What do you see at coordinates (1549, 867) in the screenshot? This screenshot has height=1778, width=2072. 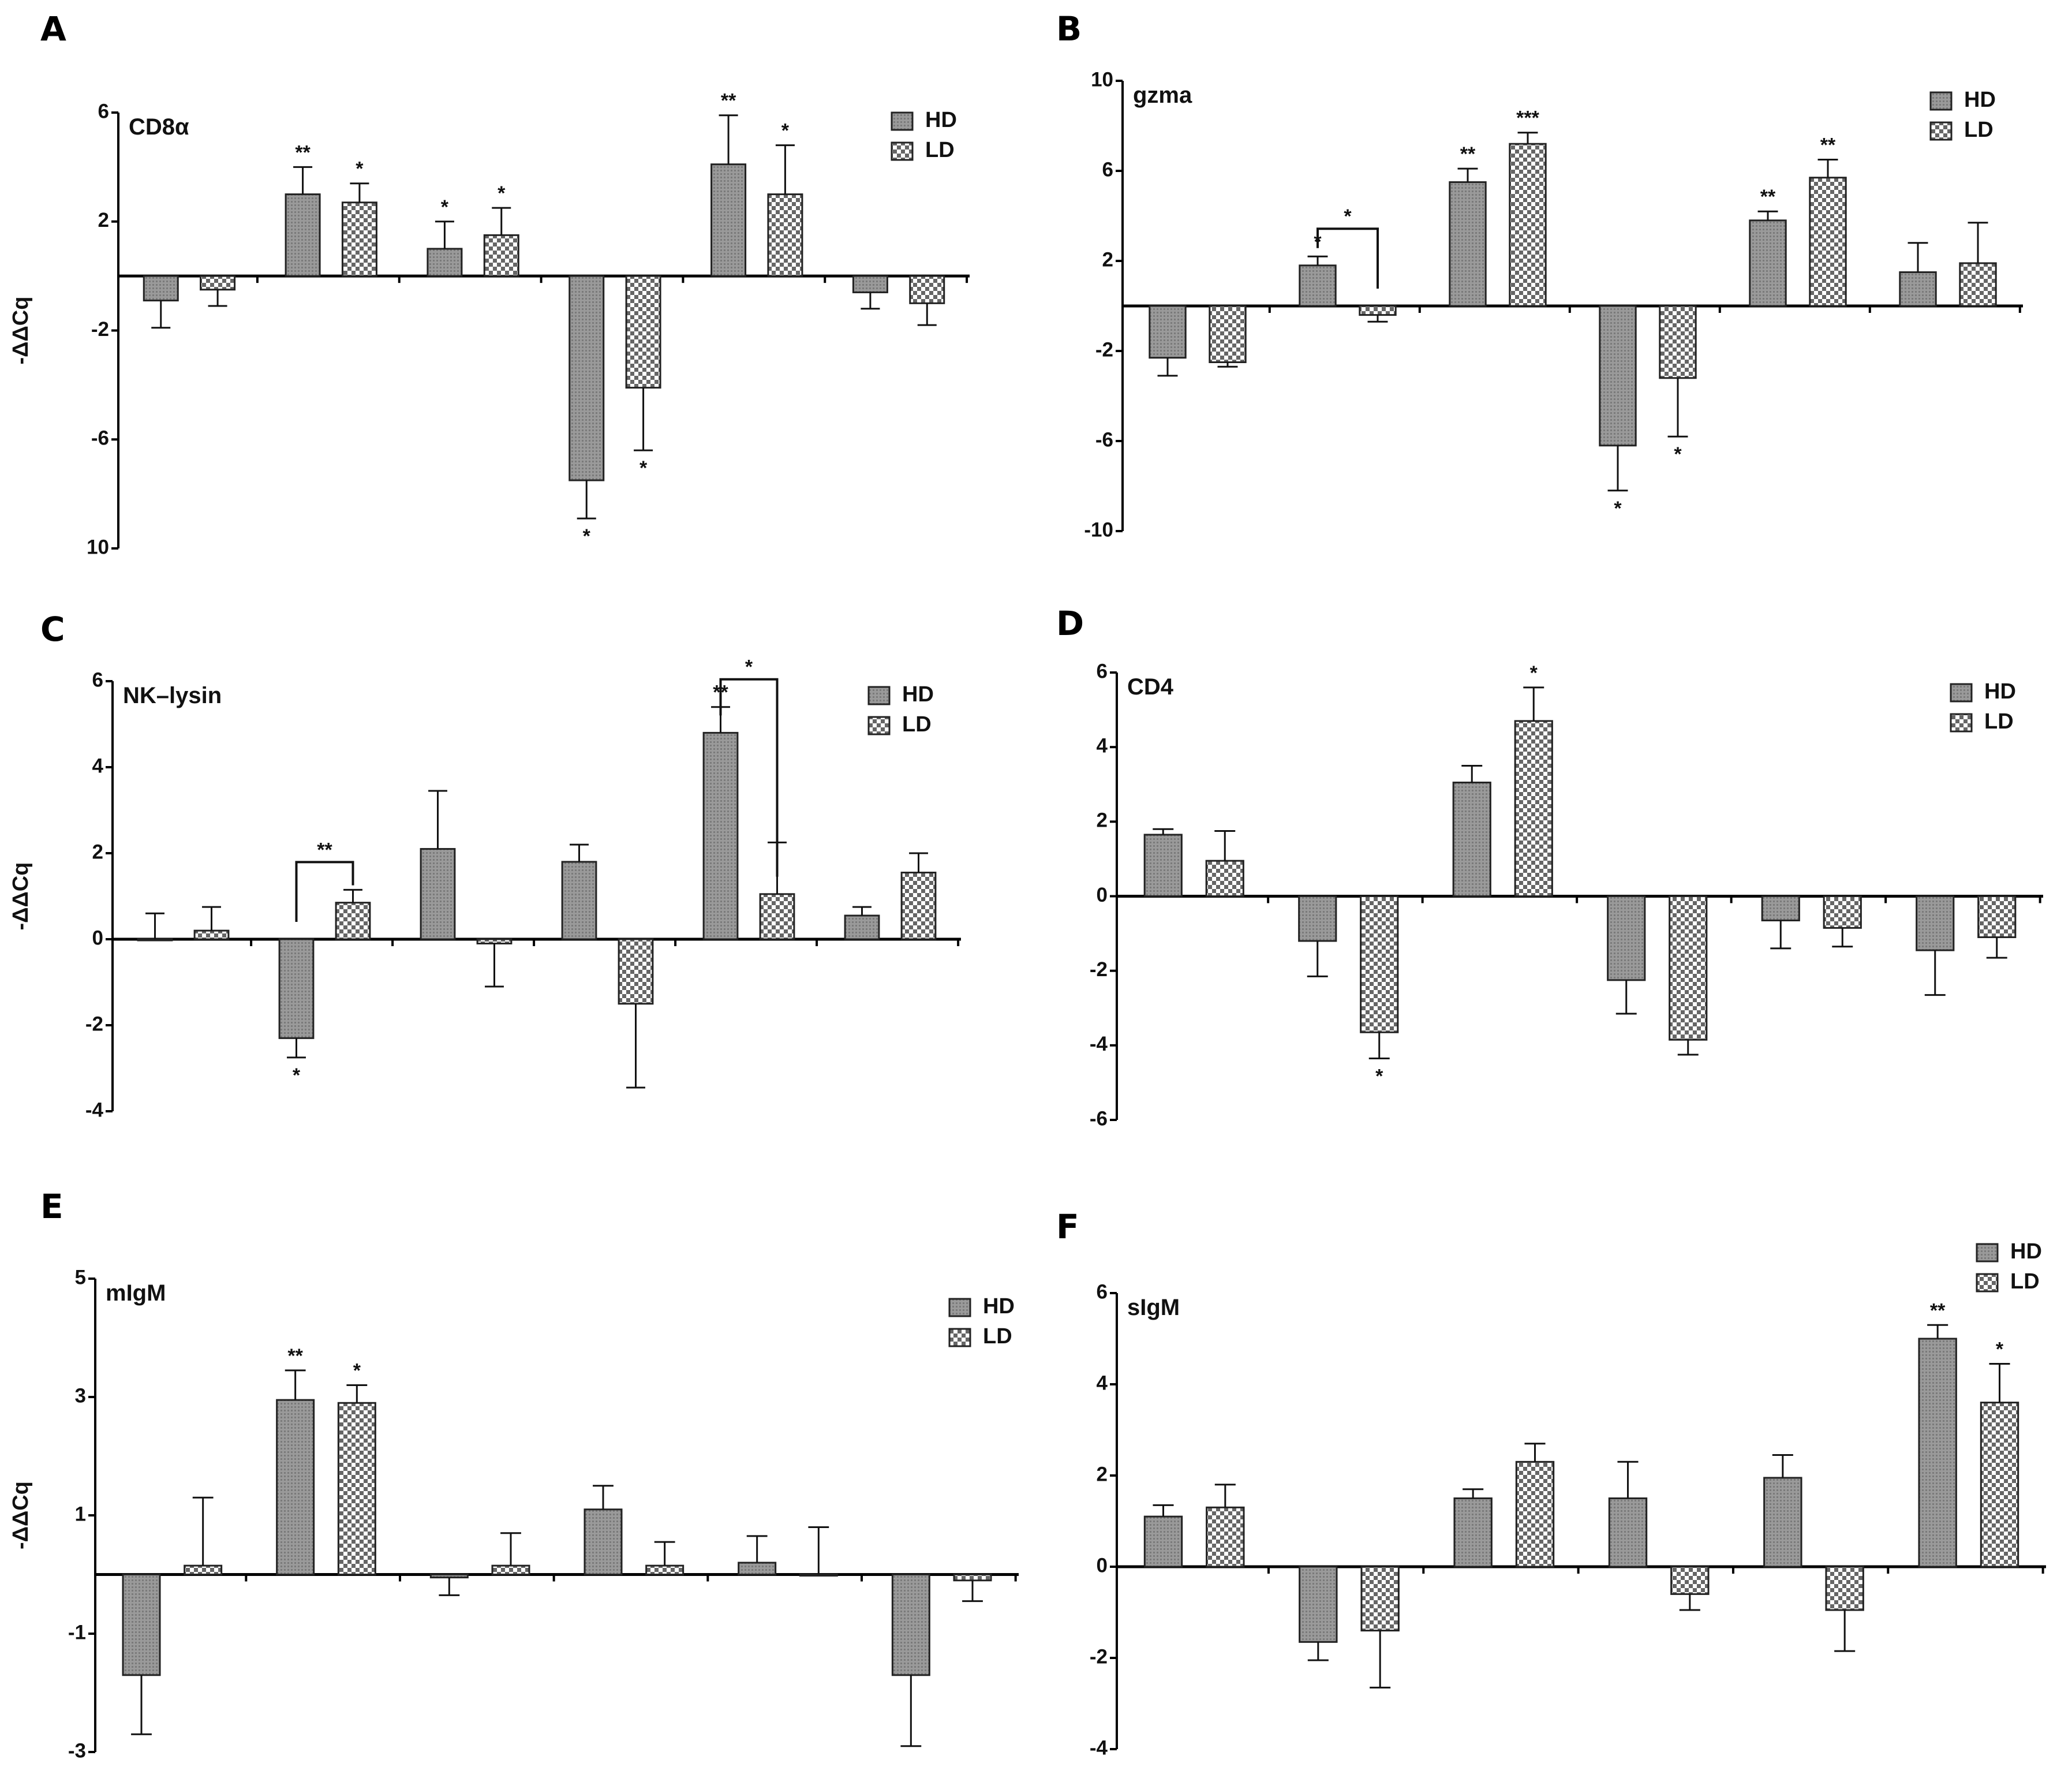 I see `panel-d: D CD4 6 4 2 0 -2 -4 -6 * * HD LD` at bounding box center [1549, 867].